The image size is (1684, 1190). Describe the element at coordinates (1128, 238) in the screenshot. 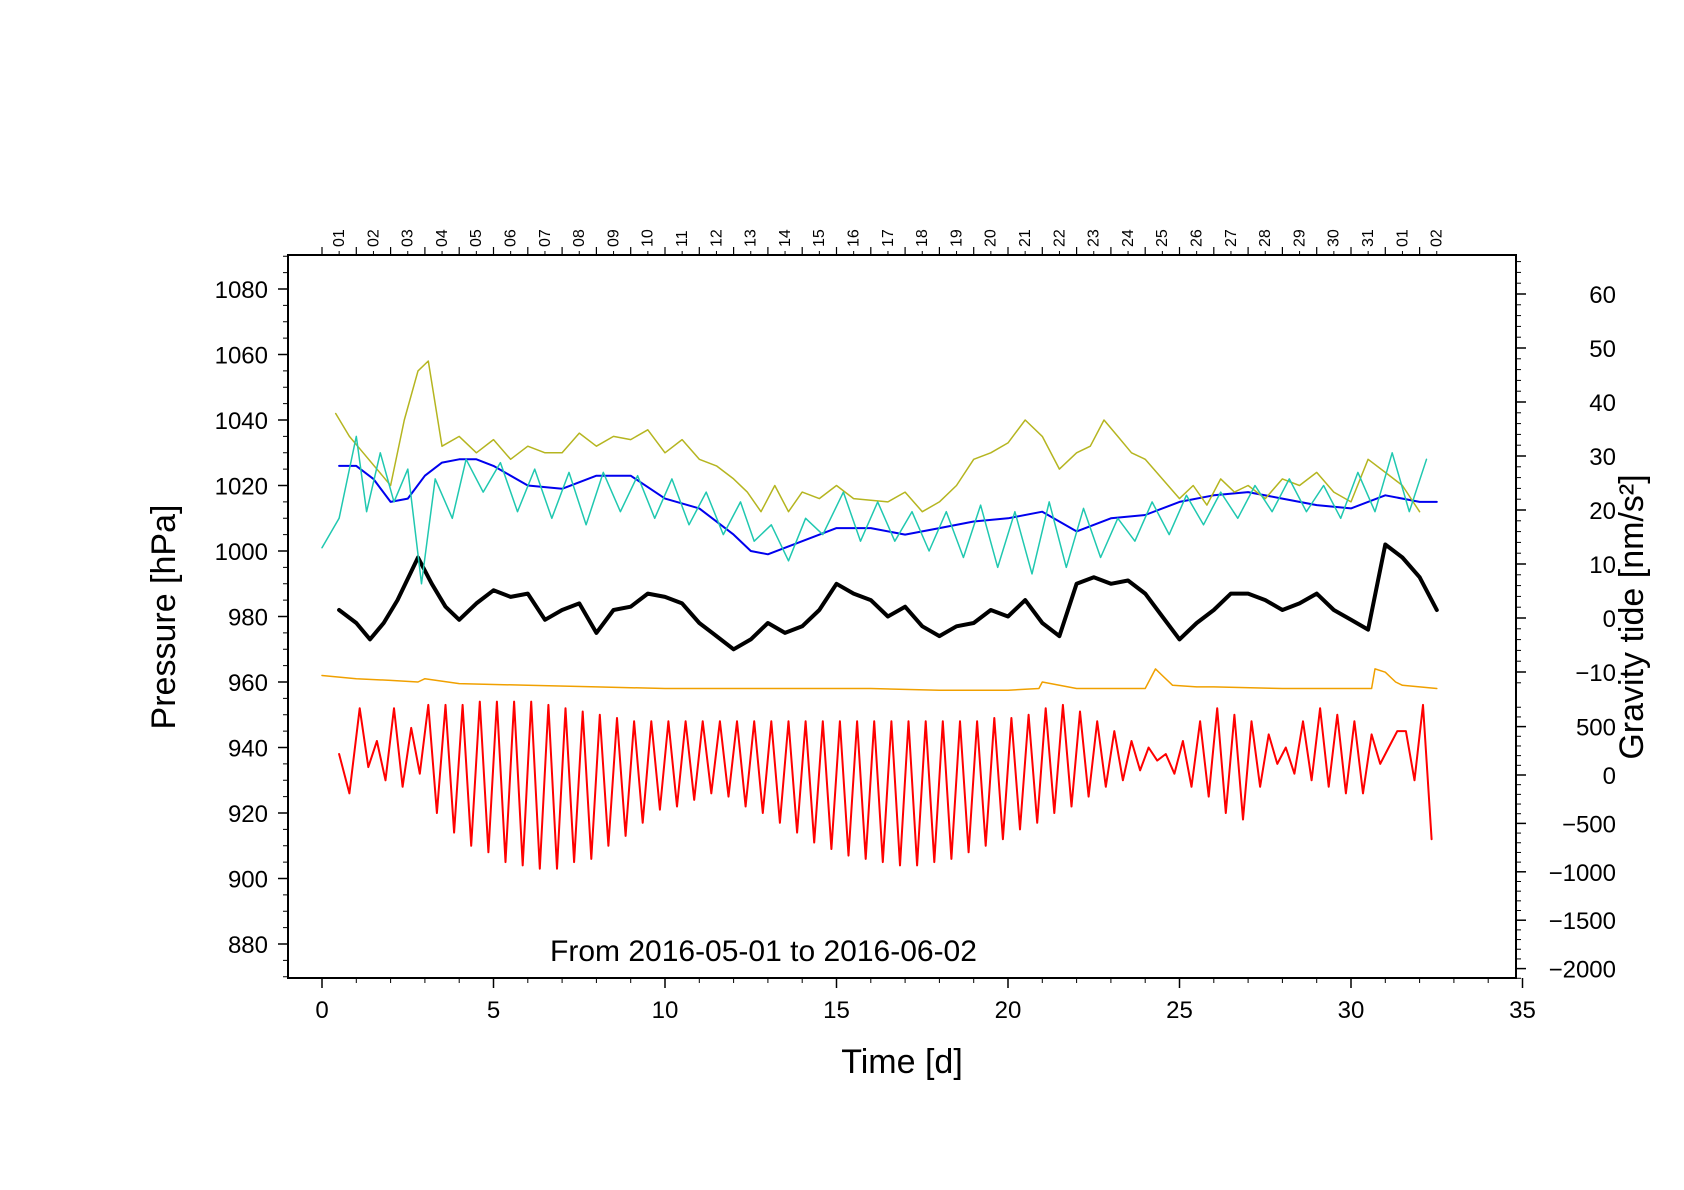

I see `top-day-label: 24` at that location.